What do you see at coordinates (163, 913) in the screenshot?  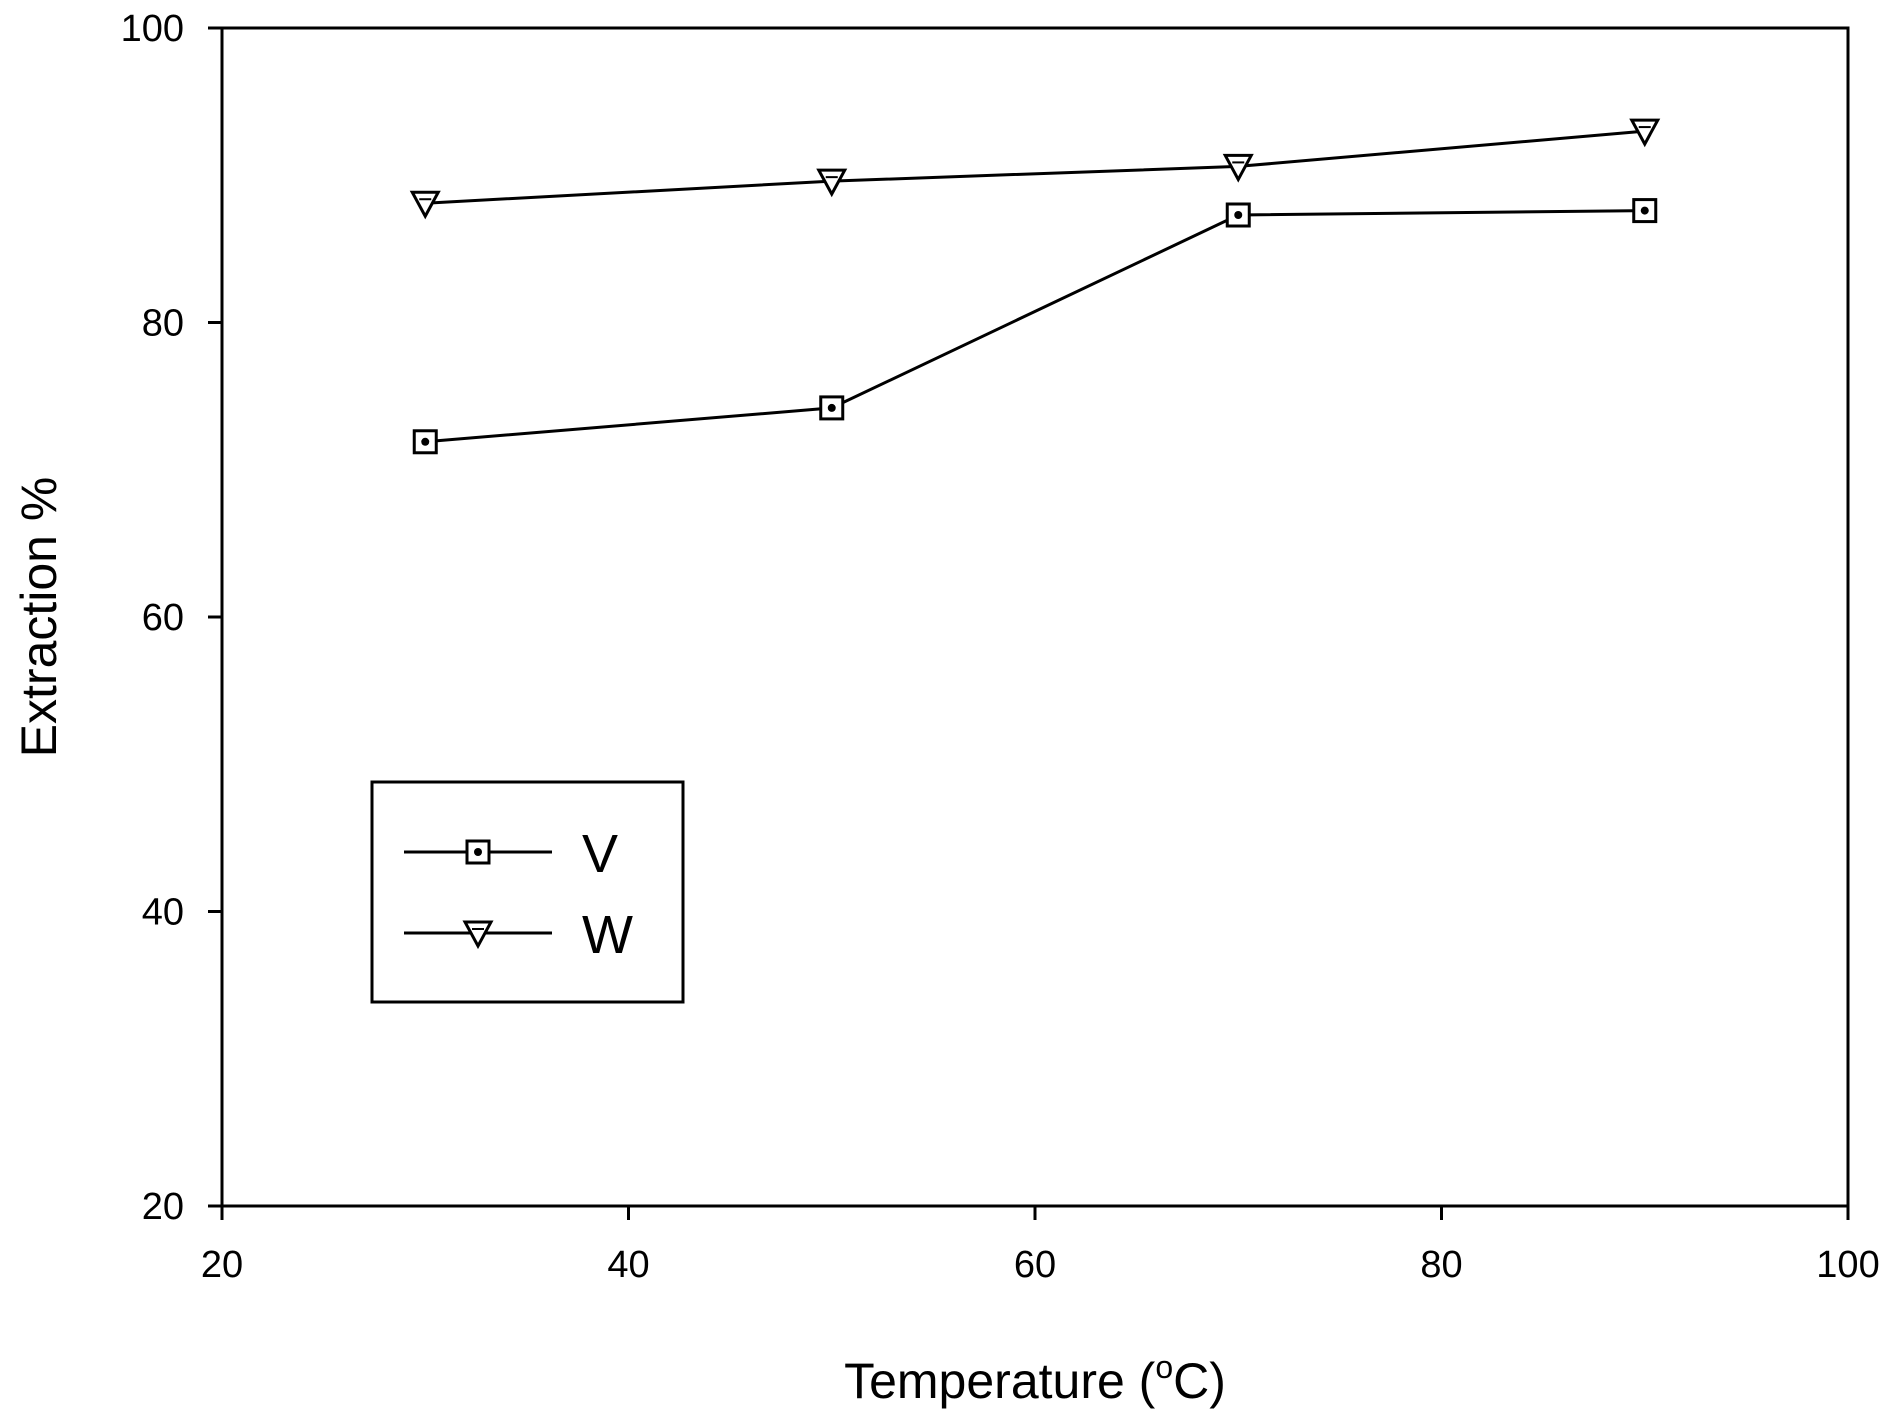 I see `y-tick-label: 40` at bounding box center [163, 913].